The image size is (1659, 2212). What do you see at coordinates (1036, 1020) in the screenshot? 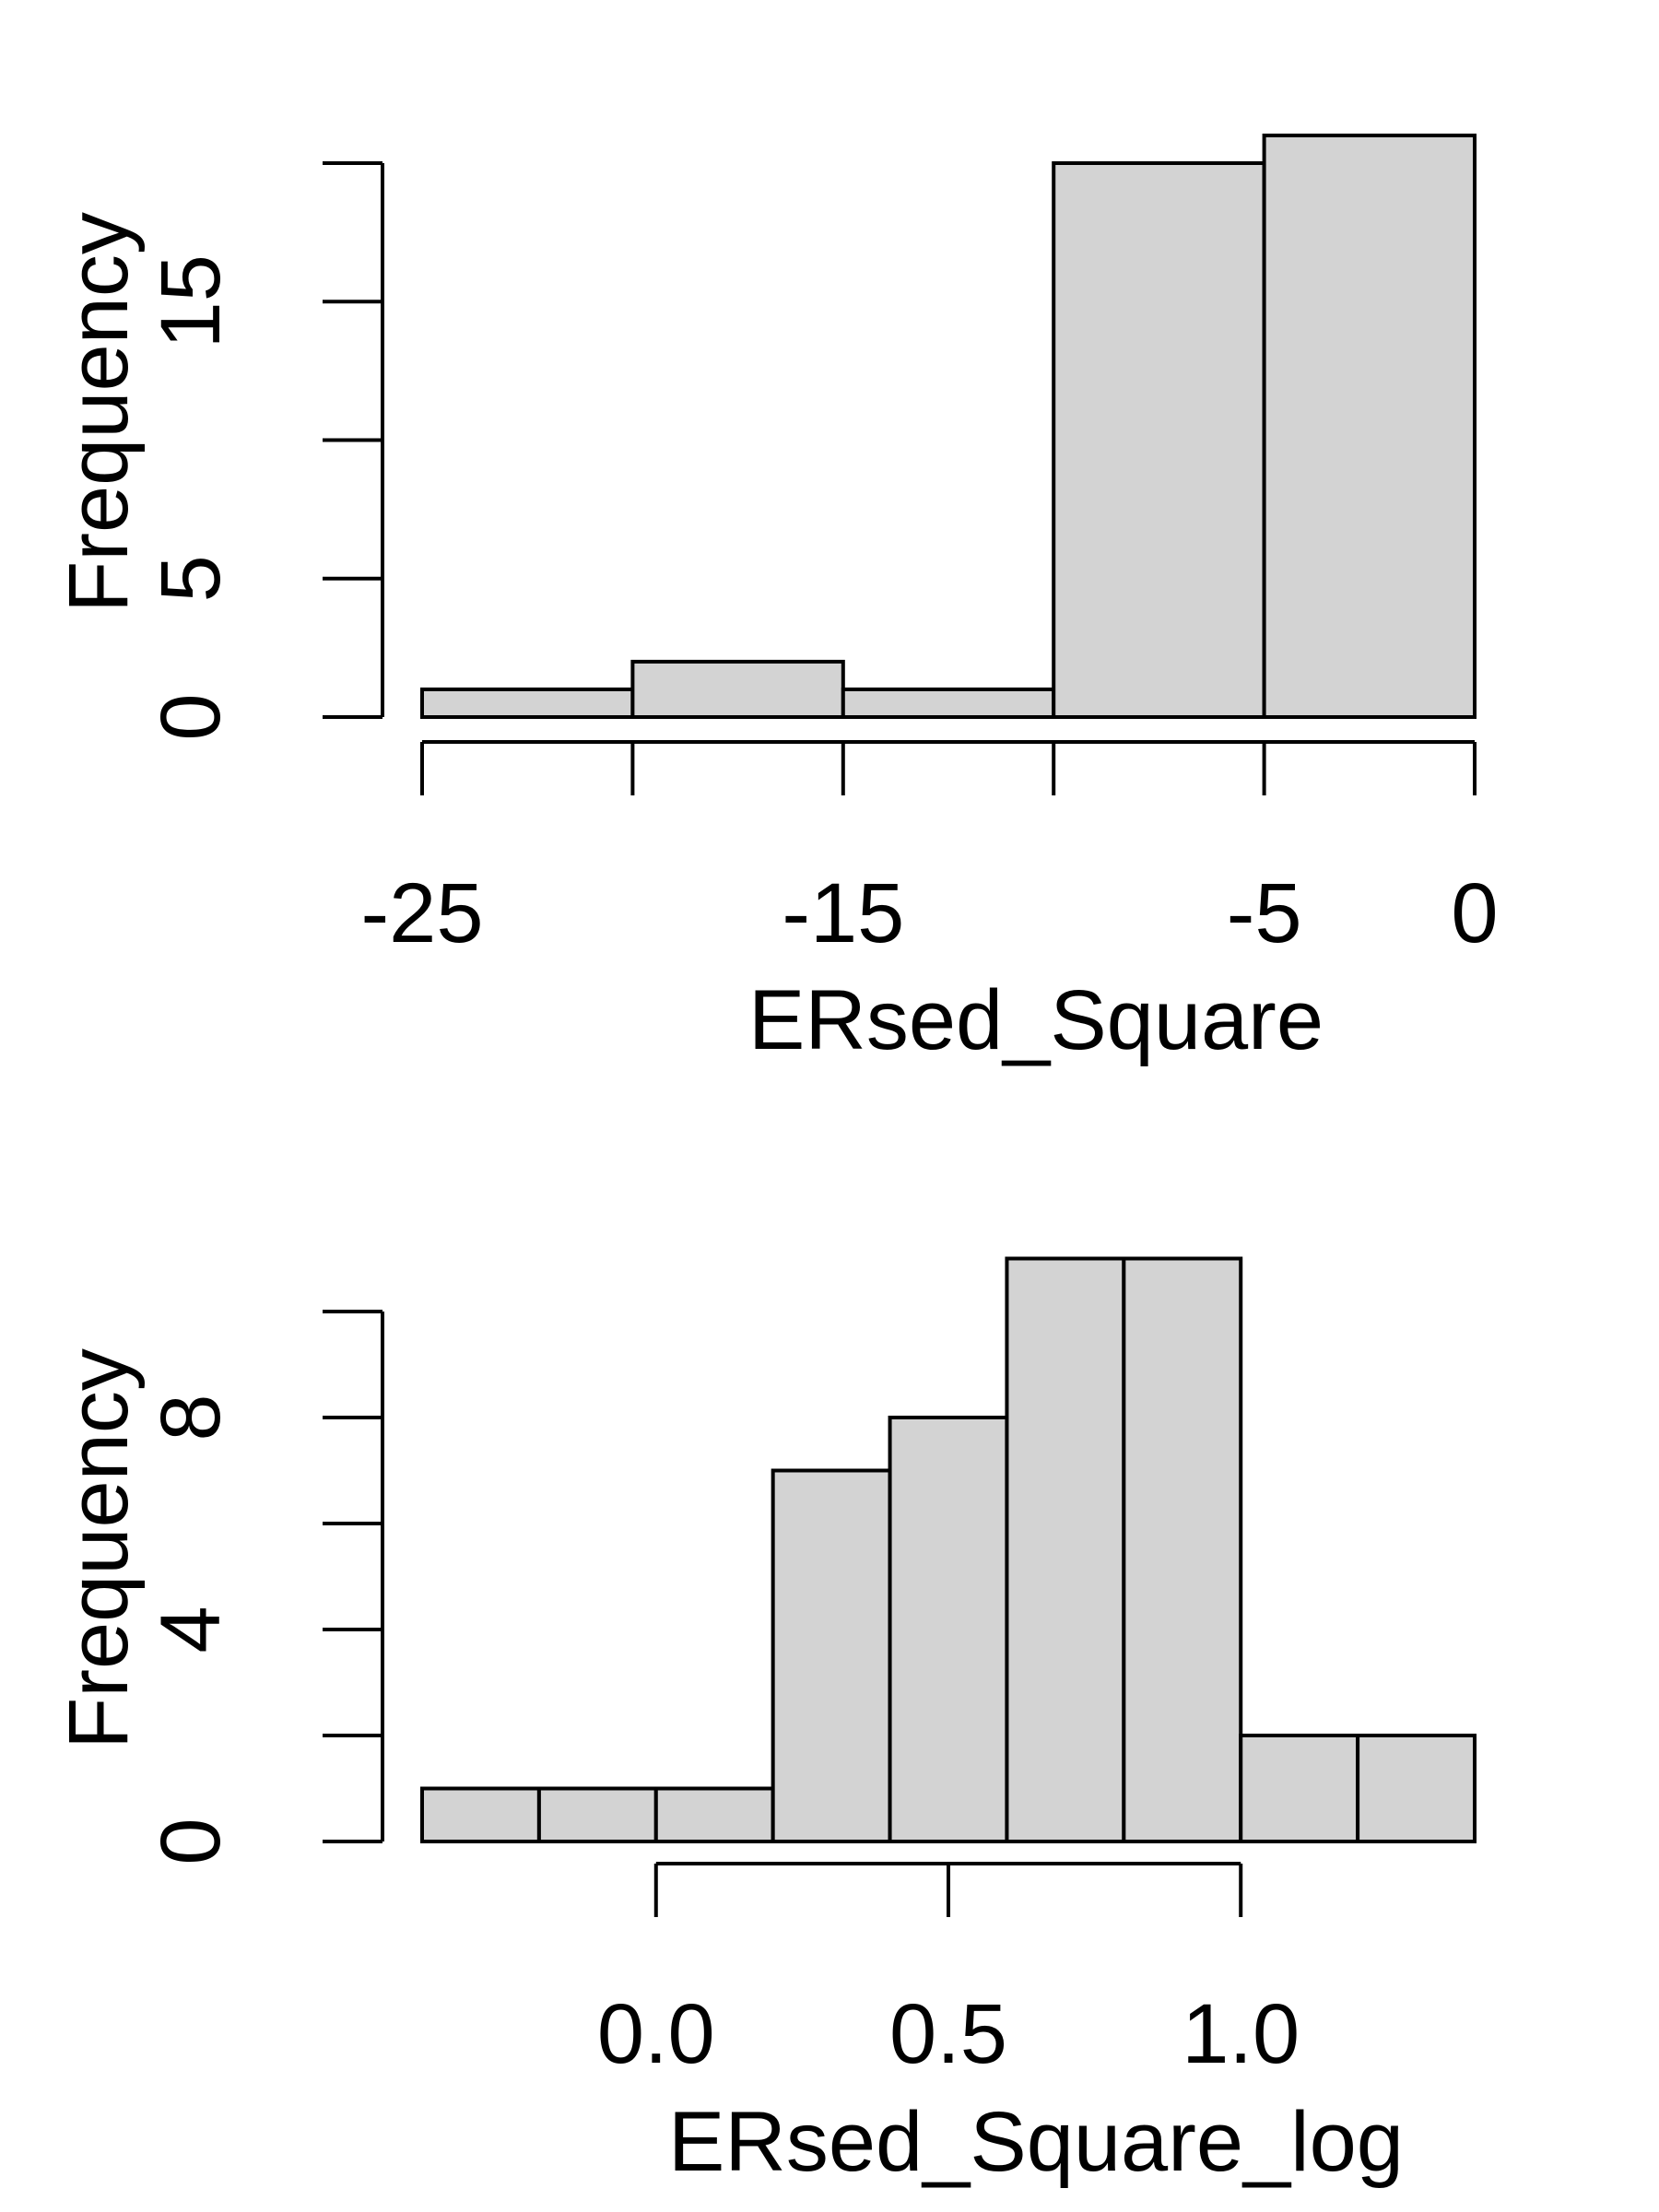
I see `x-axis-title: ERsed_Square` at bounding box center [1036, 1020].